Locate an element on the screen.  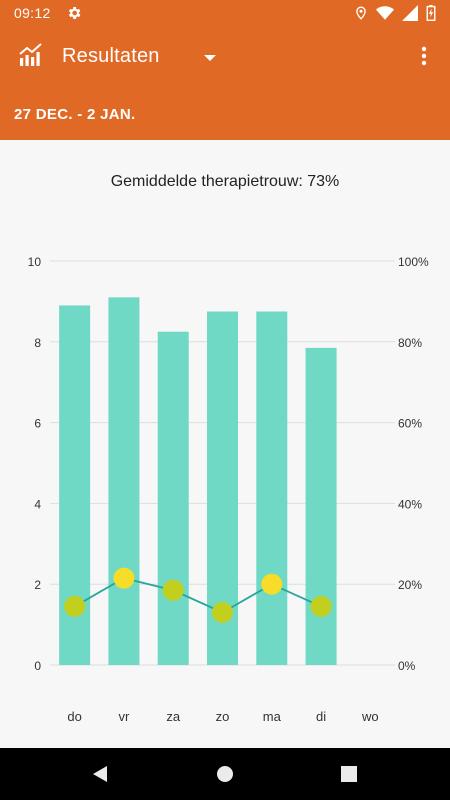
left-axis-tick-label: 4 is located at coordinates (37, 504).